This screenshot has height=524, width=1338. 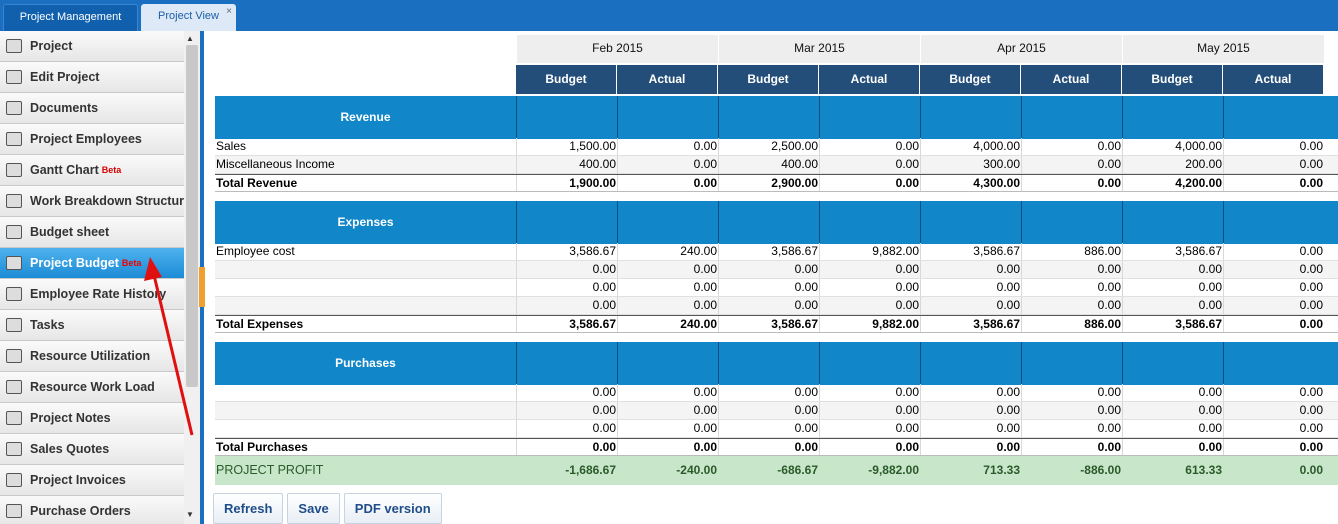 I want to click on sidebar-item: Sales Quotes, so click(x=92, y=449).